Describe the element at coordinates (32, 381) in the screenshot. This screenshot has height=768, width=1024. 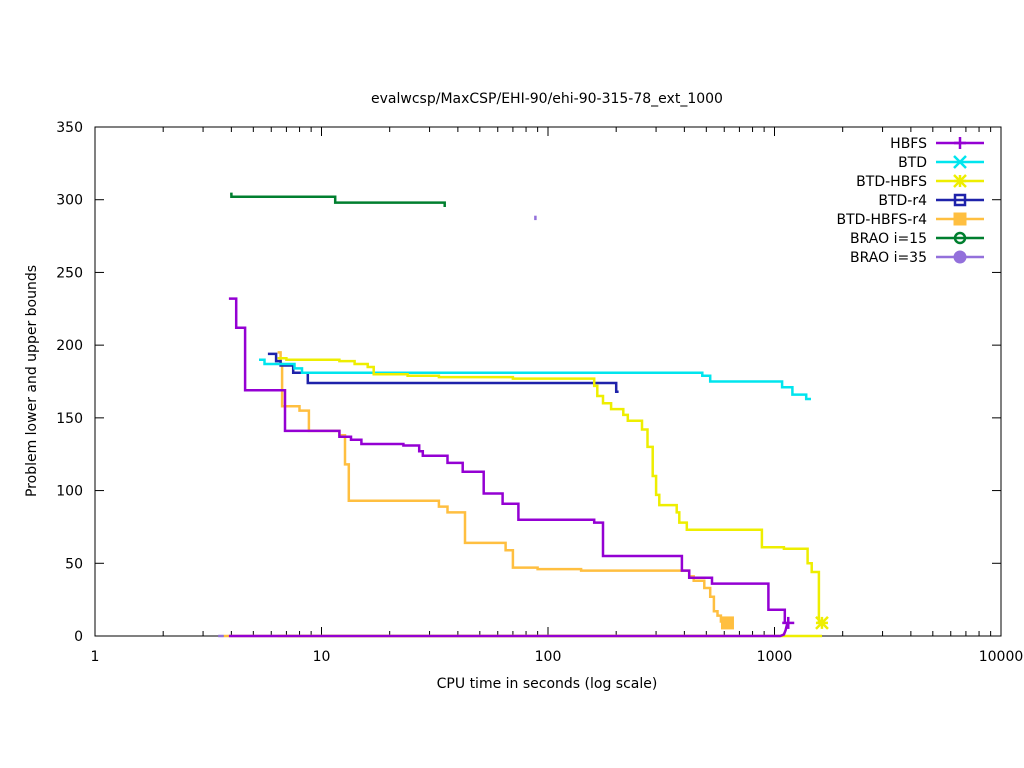
I see `y-axis-label: Problem lower and upper bounds` at that location.